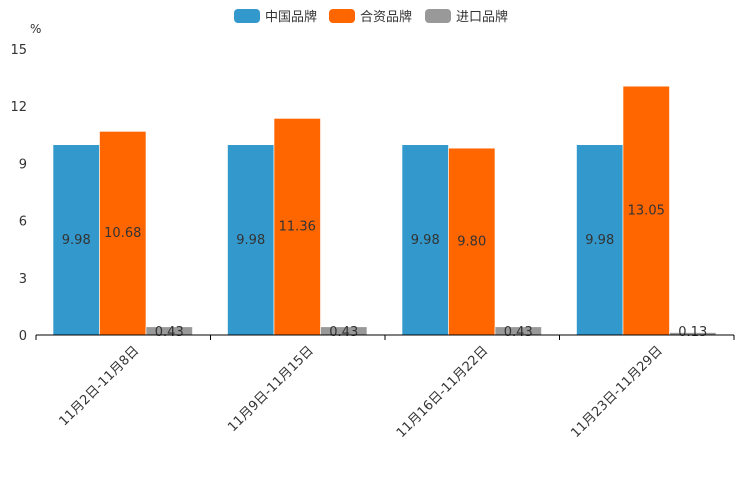  I want to click on y-axis: 0 3 6 9 12 15, so click(18, 193).